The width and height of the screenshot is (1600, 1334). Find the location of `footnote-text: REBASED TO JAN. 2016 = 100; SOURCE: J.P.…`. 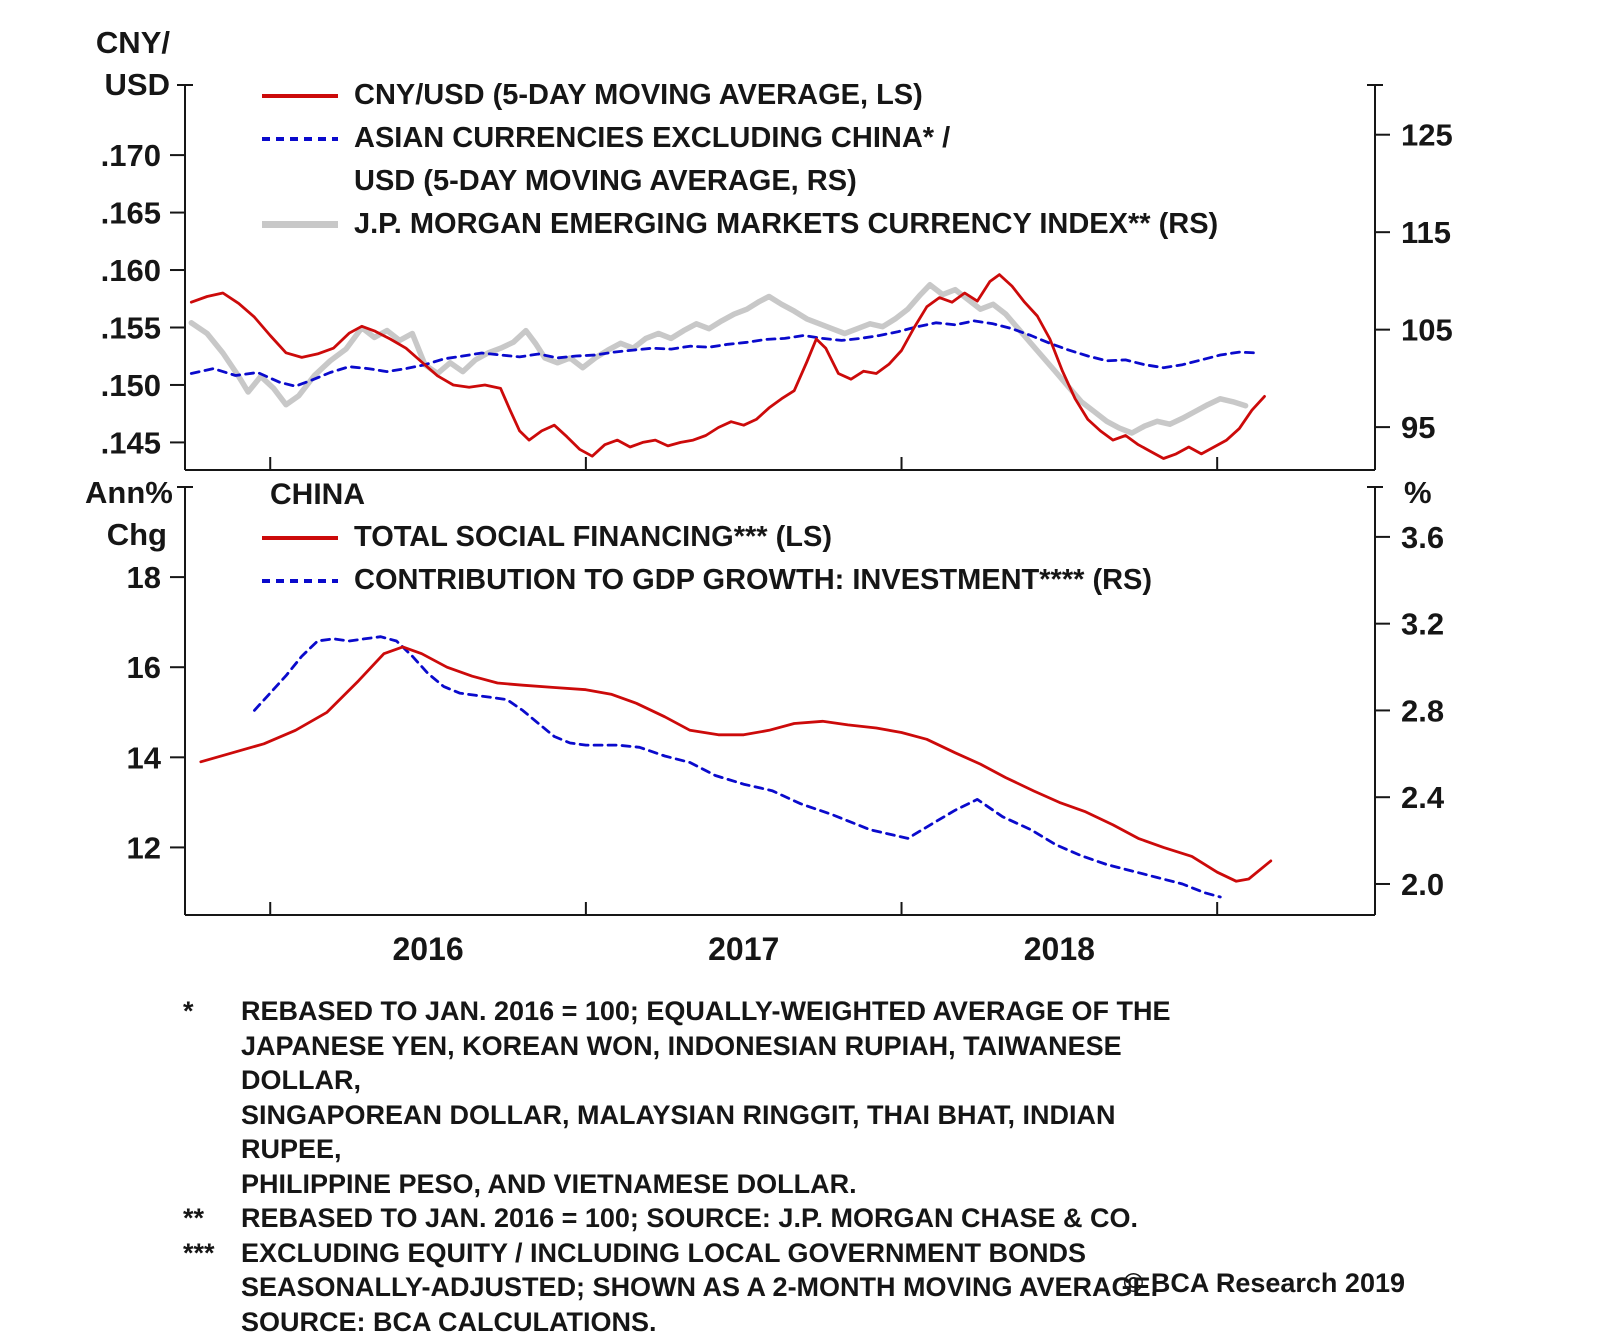

footnote-text: REBASED TO JAN. 2016 = 100; SOURCE: J.P.… is located at coordinates (732, 1218).